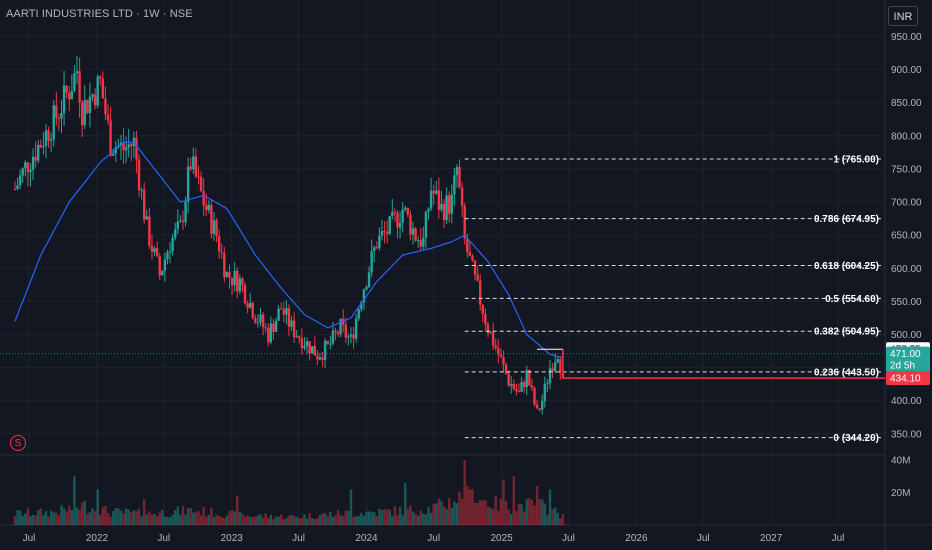 The height and width of the screenshot is (550, 932). What do you see at coordinates (905, 379) in the screenshot?
I see `price-label-text: 434.10` at bounding box center [905, 379].